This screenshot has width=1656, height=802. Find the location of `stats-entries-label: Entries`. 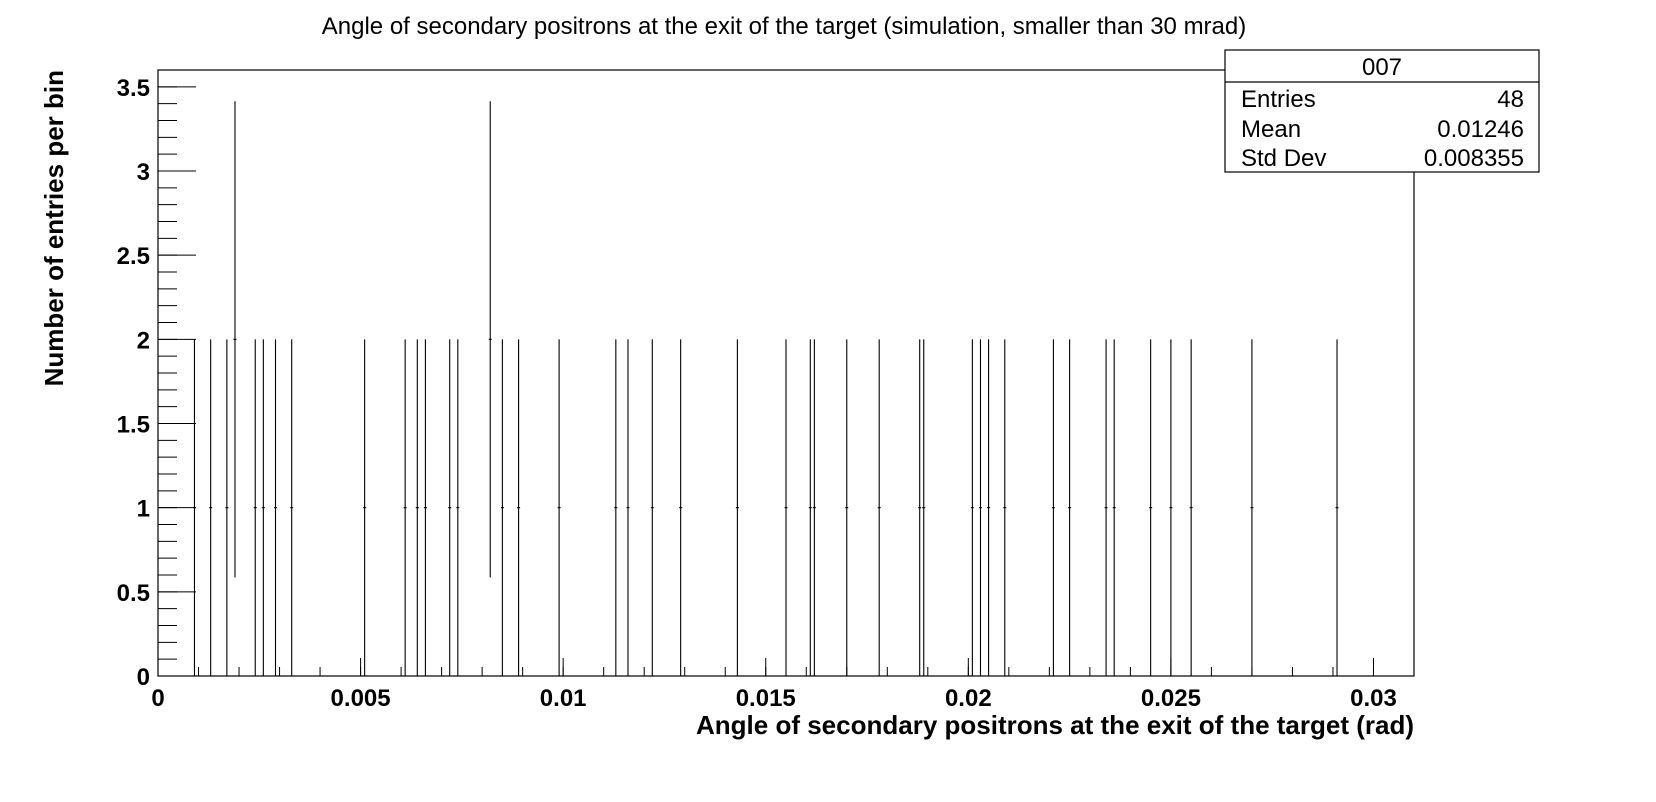

stats-entries-label: Entries is located at coordinates (1278, 99).